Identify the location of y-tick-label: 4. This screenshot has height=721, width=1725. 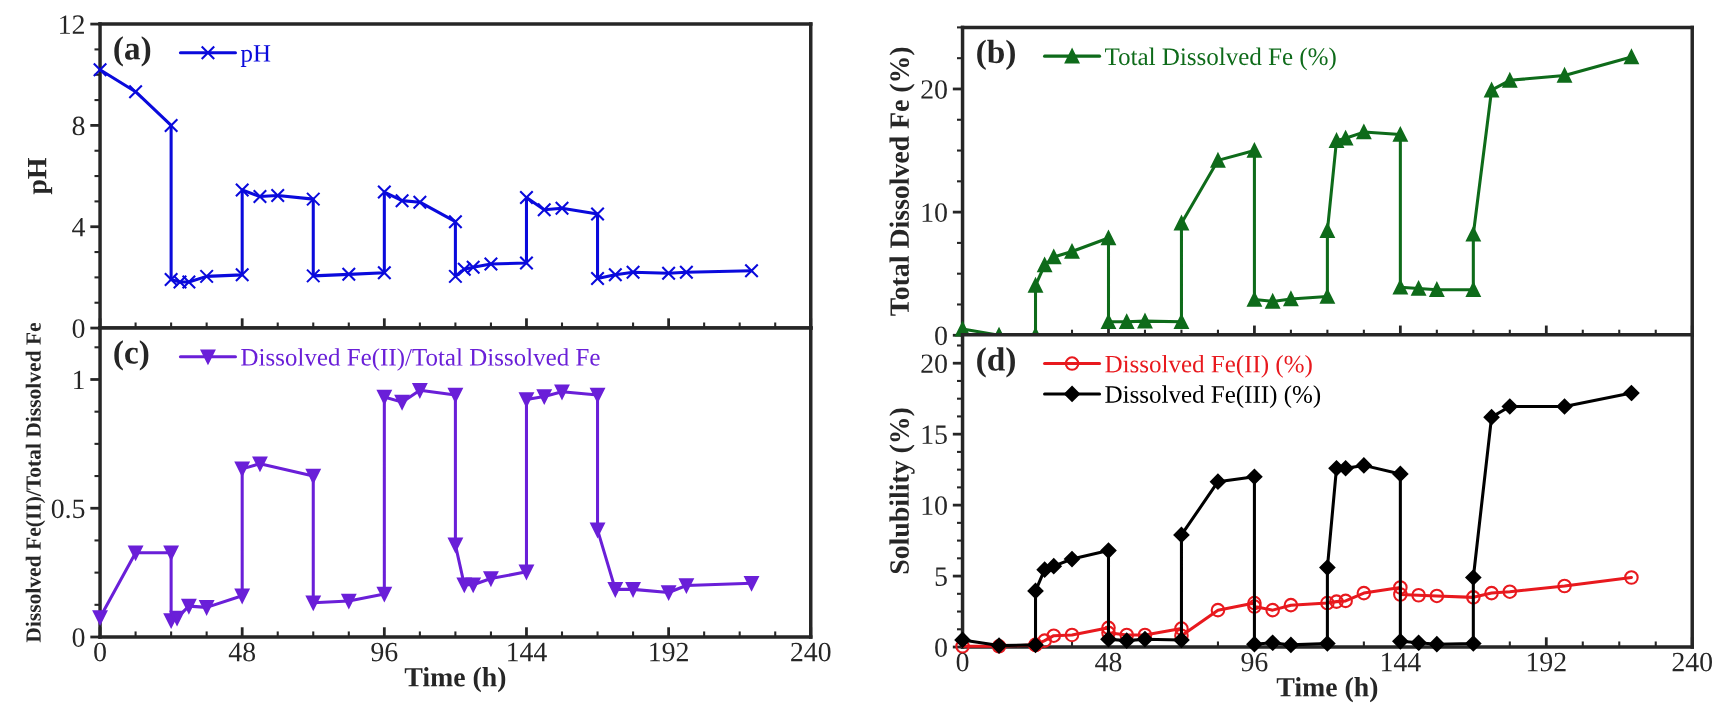
(79, 227).